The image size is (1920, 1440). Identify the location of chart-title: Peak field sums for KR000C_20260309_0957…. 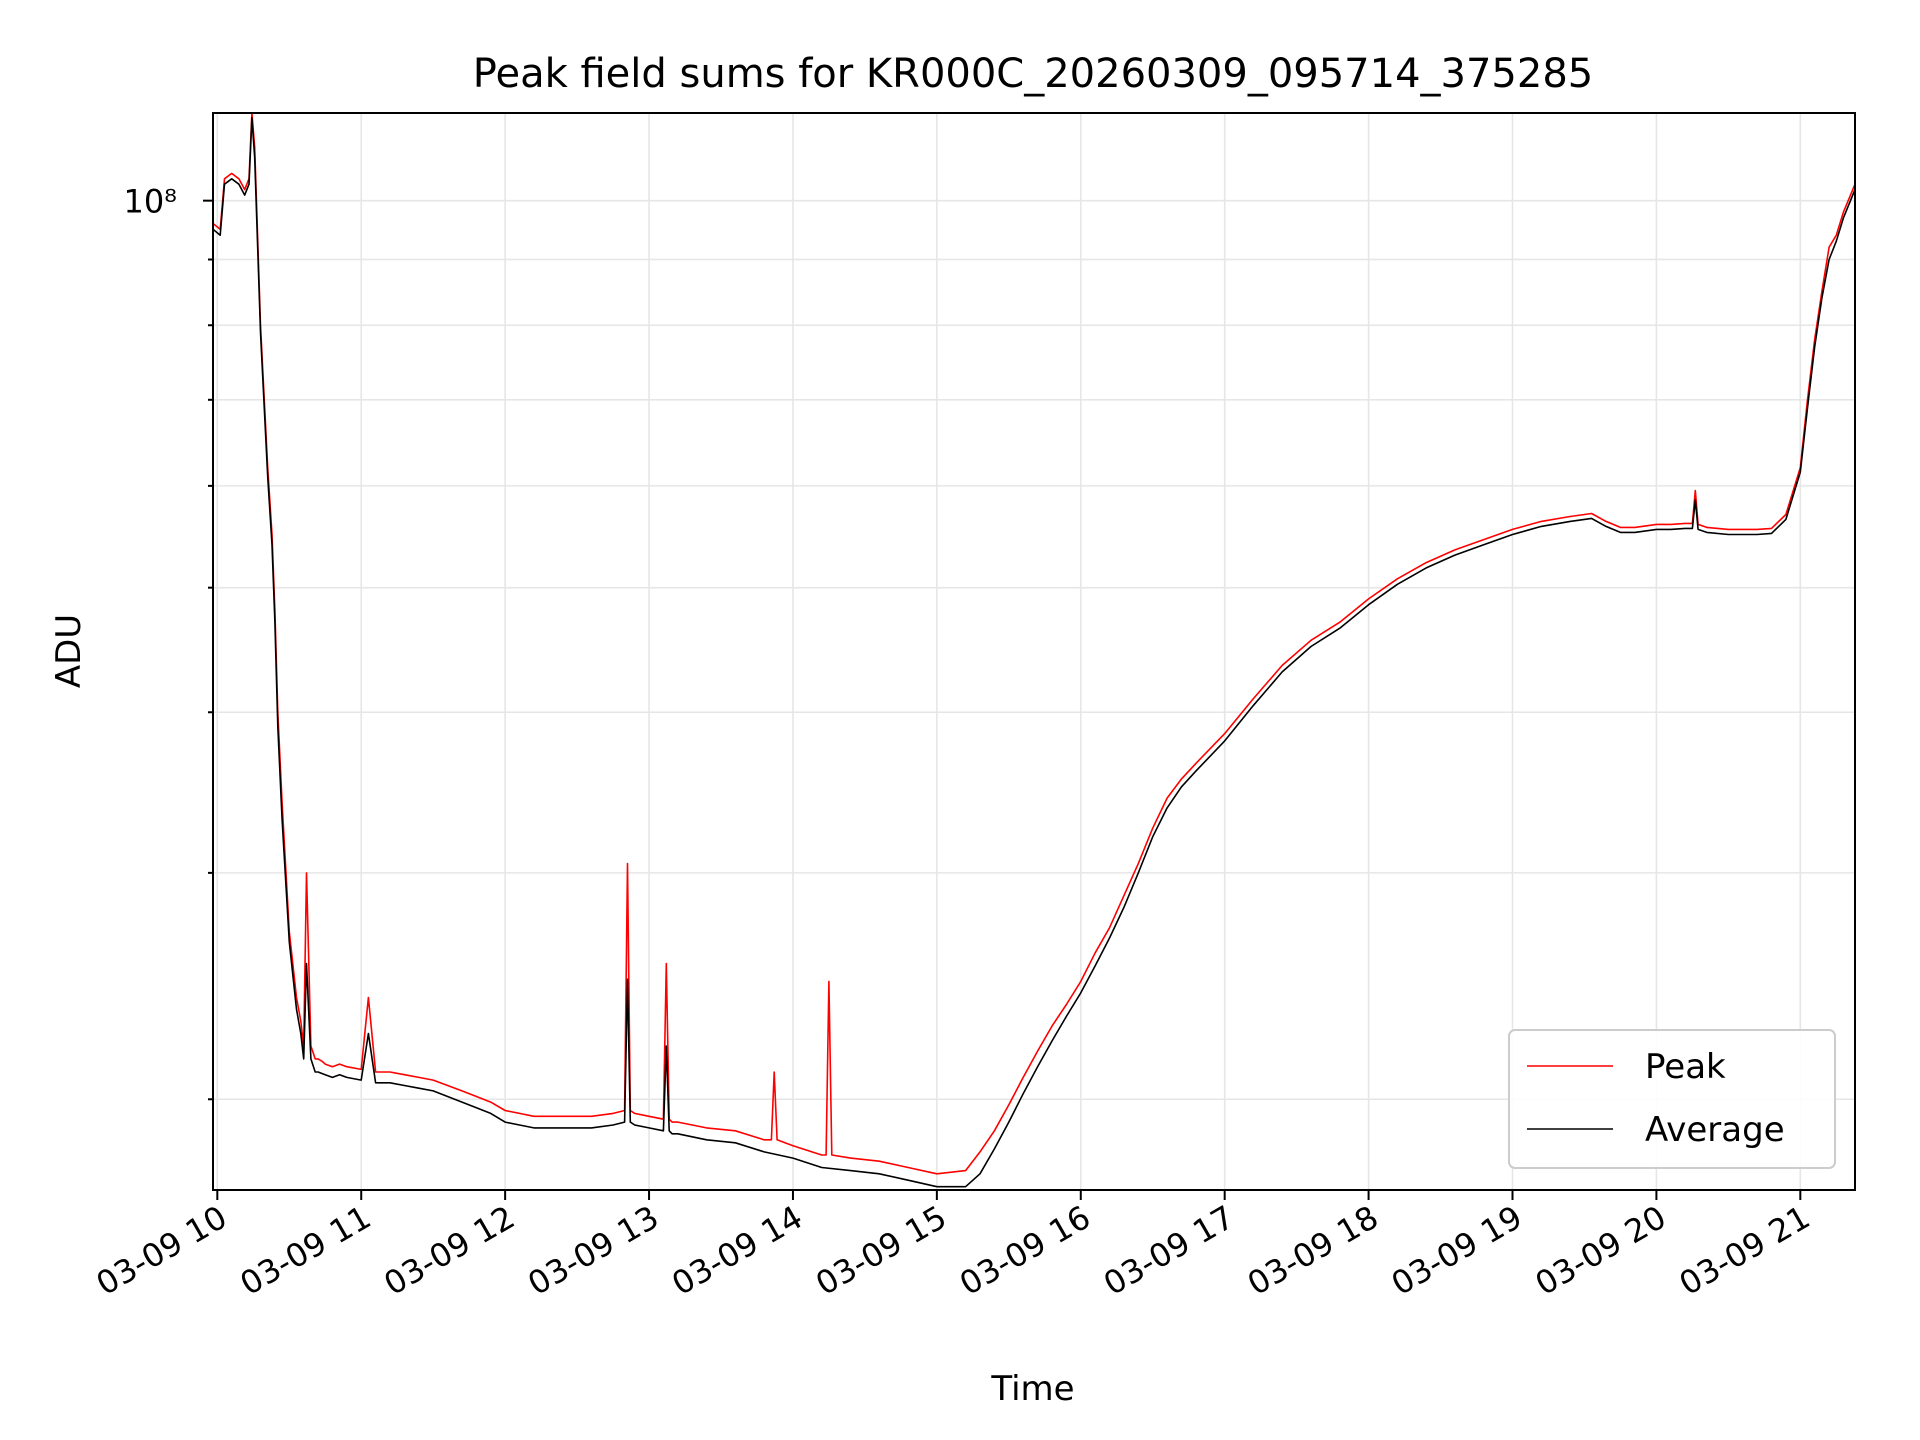
(1033, 74).